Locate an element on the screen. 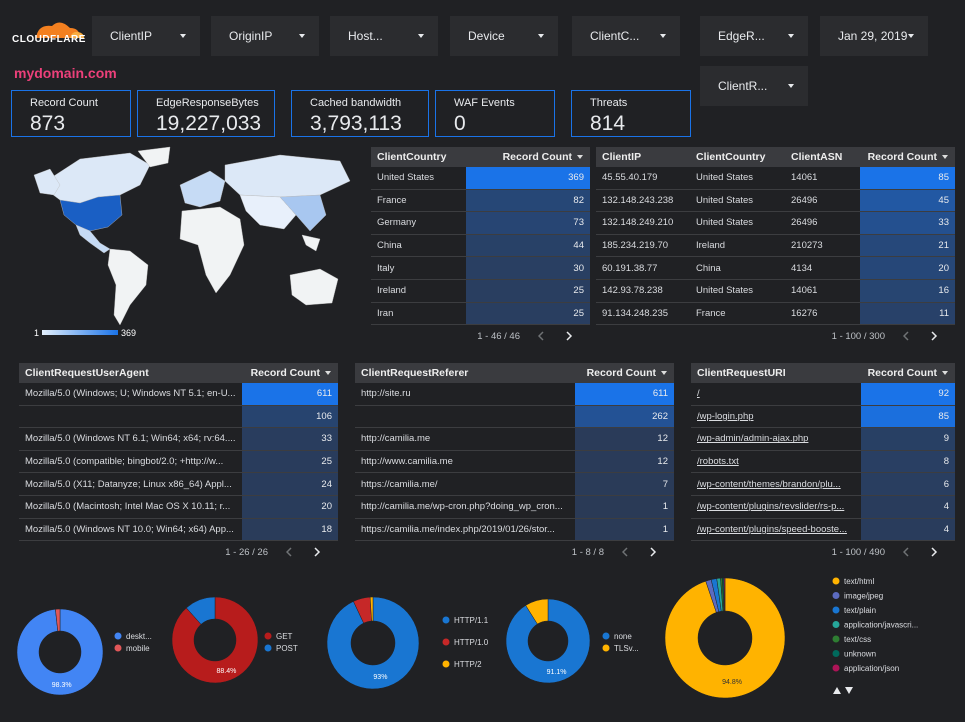 This screenshot has height=722, width=965. link-cell: /robots.txt is located at coordinates (718, 462).